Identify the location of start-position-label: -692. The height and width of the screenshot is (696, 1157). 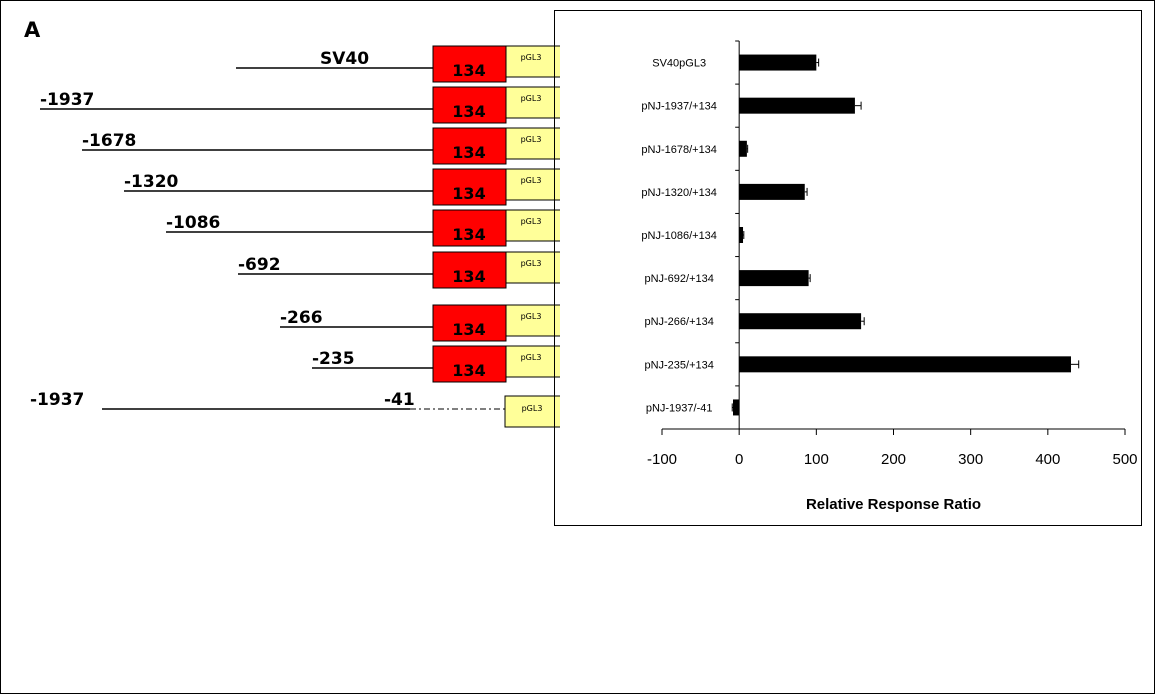
(259, 265).